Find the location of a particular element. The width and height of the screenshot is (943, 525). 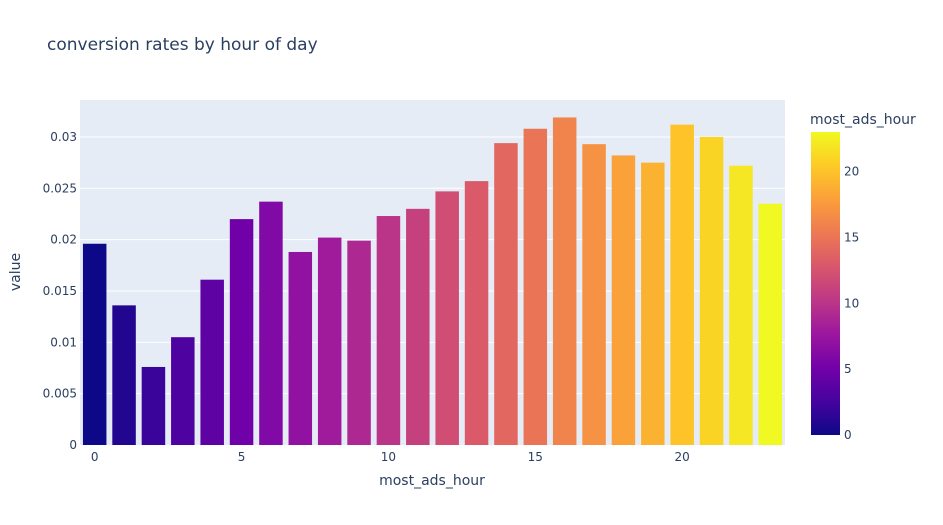

colorbar is located at coordinates (825, 283).